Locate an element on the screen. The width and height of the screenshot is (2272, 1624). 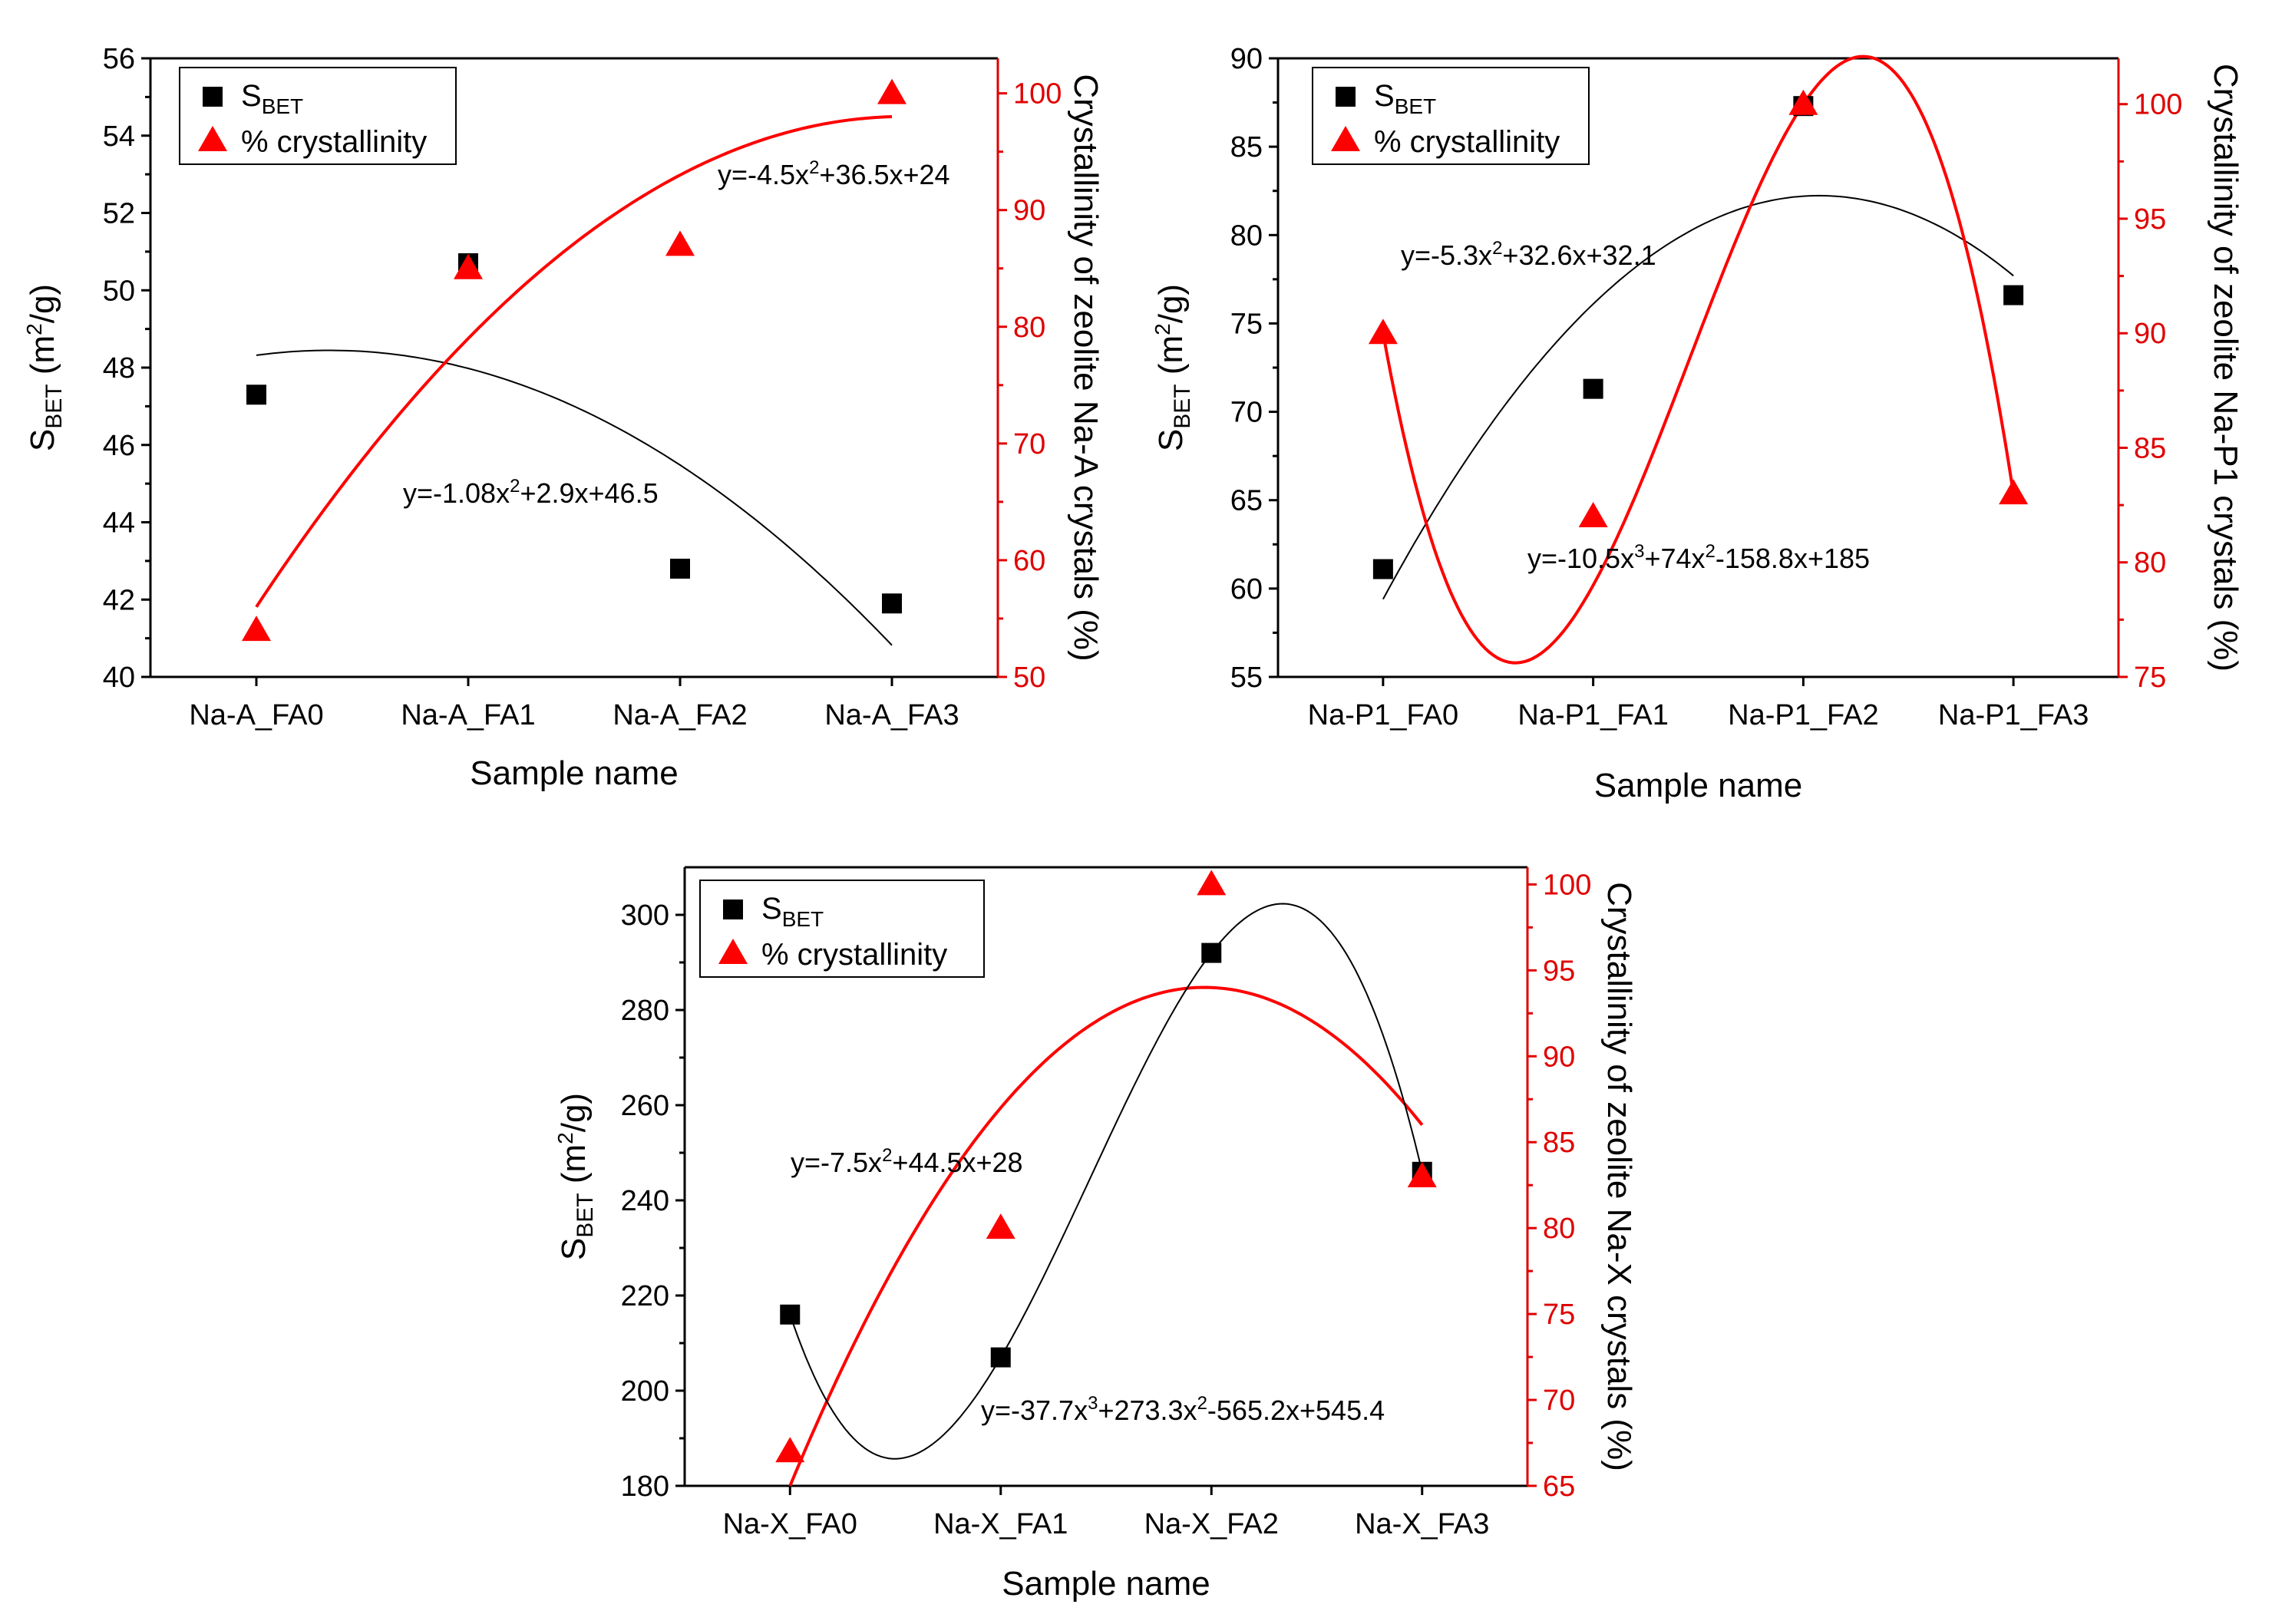
left-tick-label: 240 is located at coordinates (645, 1201).